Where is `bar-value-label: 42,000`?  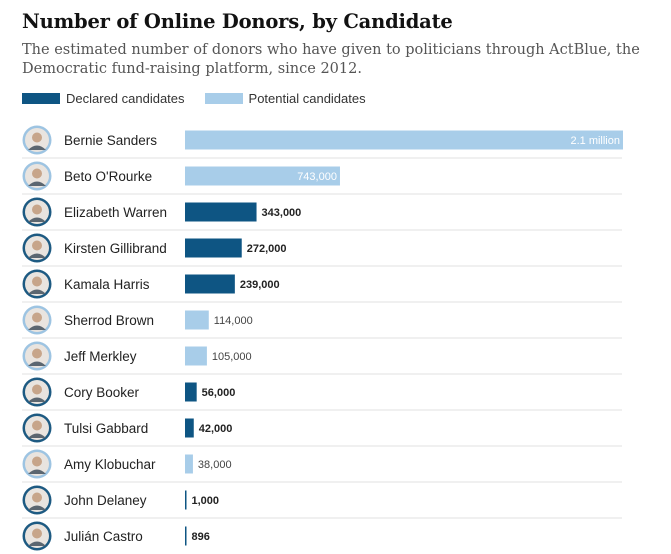
bar-value-label: 42,000 is located at coordinates (216, 429).